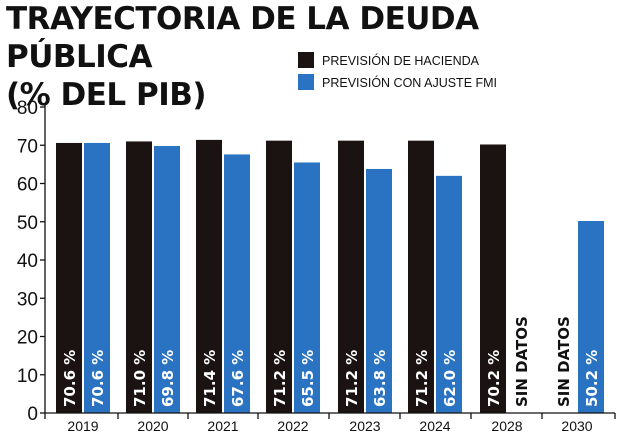  I want to click on y-tick-label-10: 10, so click(27, 376).